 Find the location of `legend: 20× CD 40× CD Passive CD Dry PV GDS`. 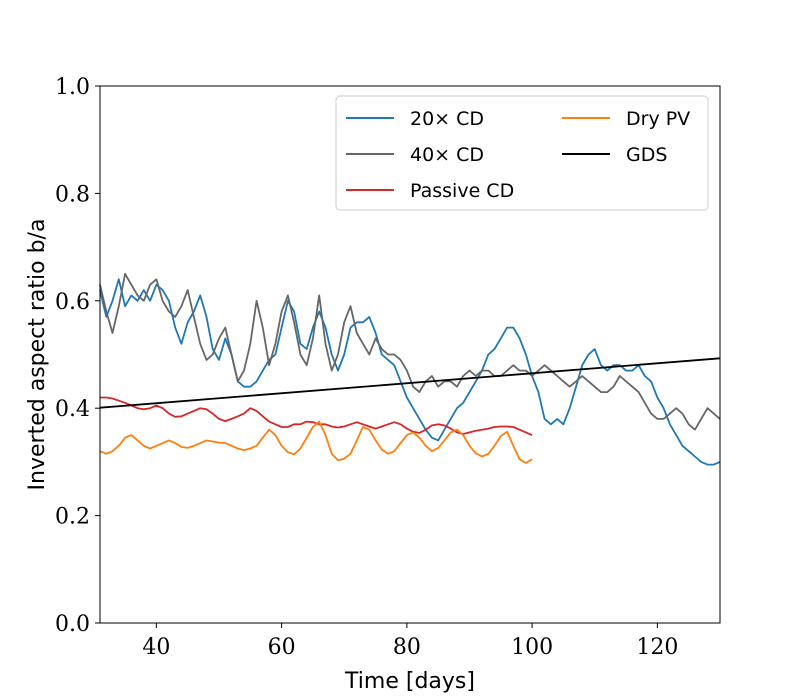

legend: 20× CD 40× CD Passive CD Dry PV GDS is located at coordinates (522, 153).